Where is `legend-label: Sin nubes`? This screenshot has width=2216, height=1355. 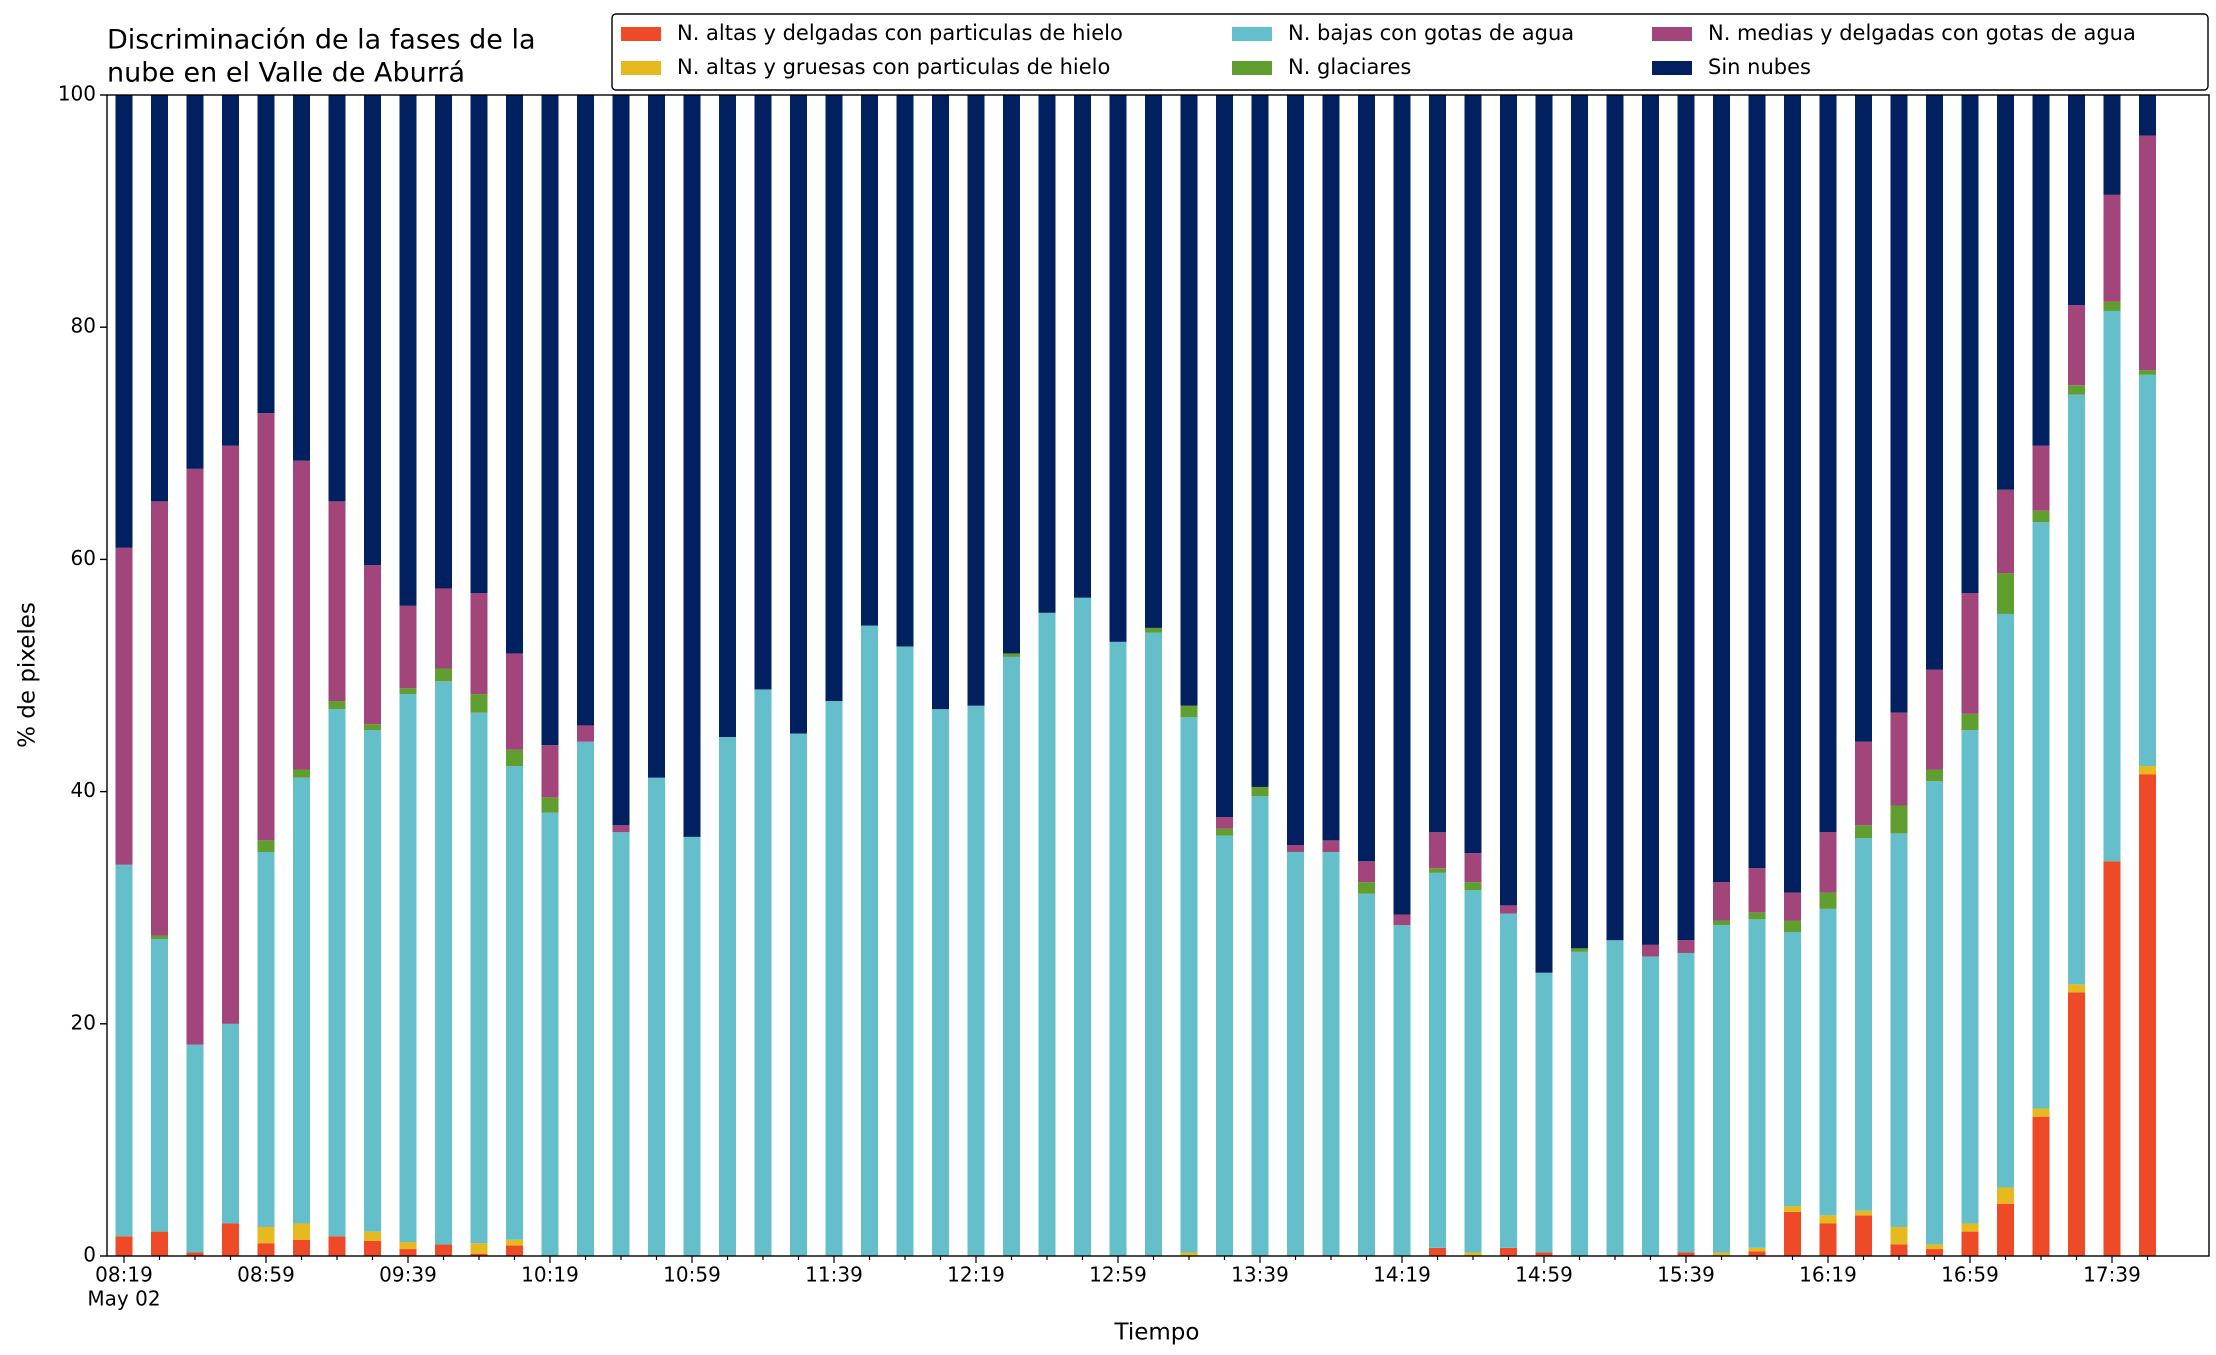
legend-label: Sin nubes is located at coordinates (1759, 67).